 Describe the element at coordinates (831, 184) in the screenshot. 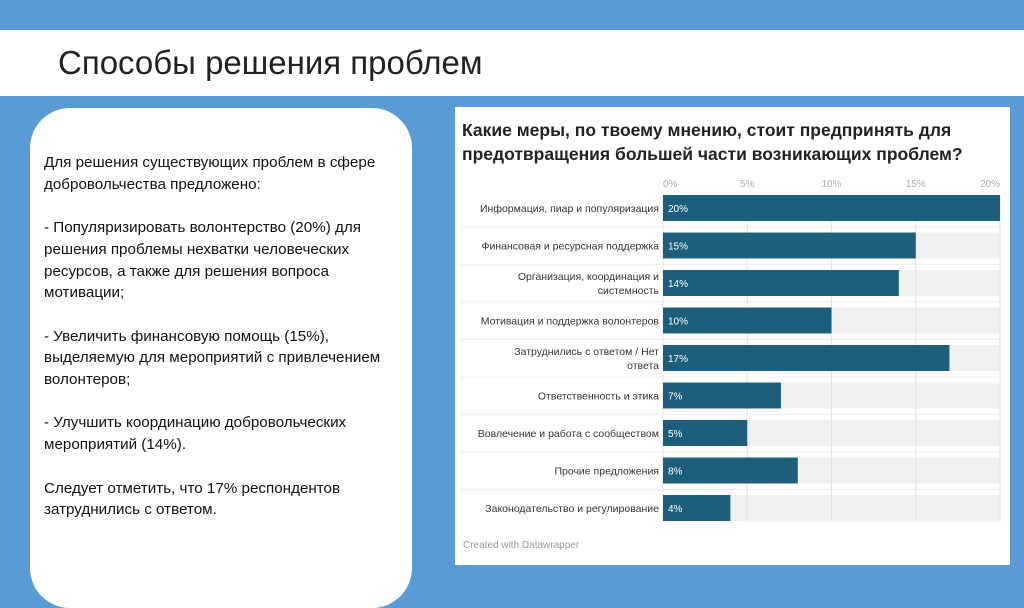

I see `x-tick-label: 10%` at that location.